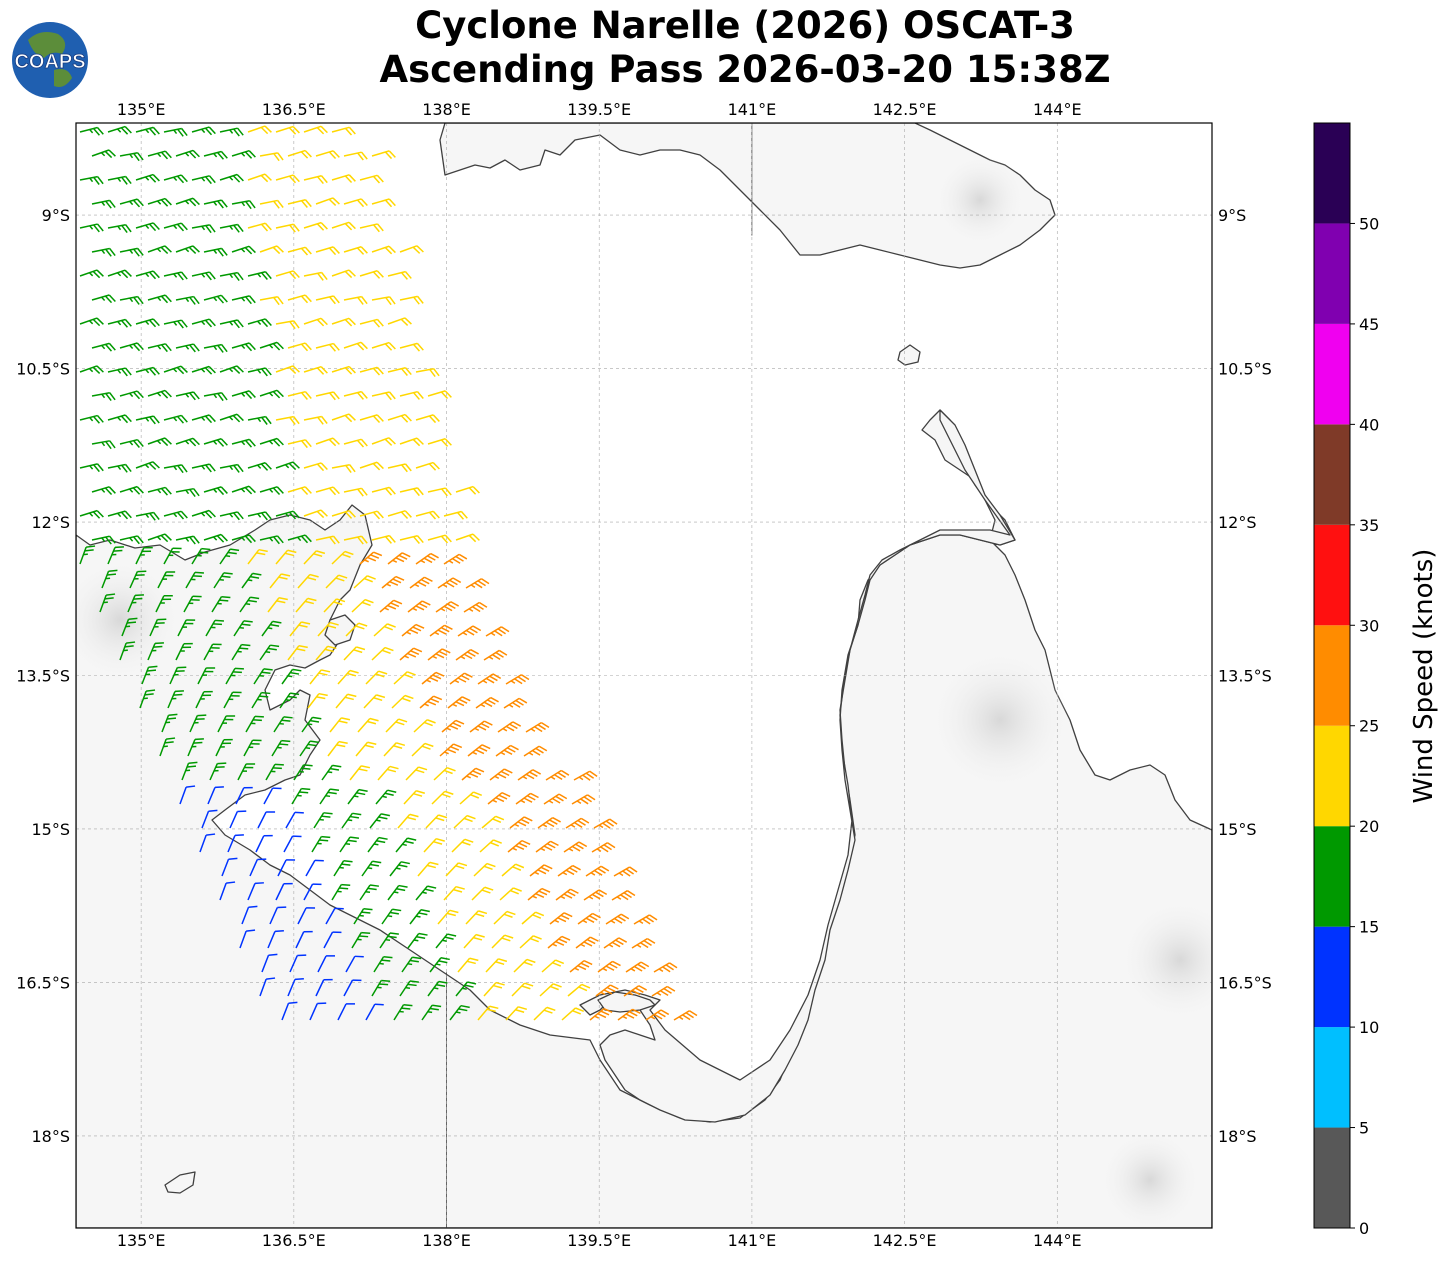 This screenshot has height=1264, width=1450. What do you see at coordinates (294, 1240) in the screenshot?
I see `lon-tick-label-bottom: 136.5°E` at bounding box center [294, 1240].